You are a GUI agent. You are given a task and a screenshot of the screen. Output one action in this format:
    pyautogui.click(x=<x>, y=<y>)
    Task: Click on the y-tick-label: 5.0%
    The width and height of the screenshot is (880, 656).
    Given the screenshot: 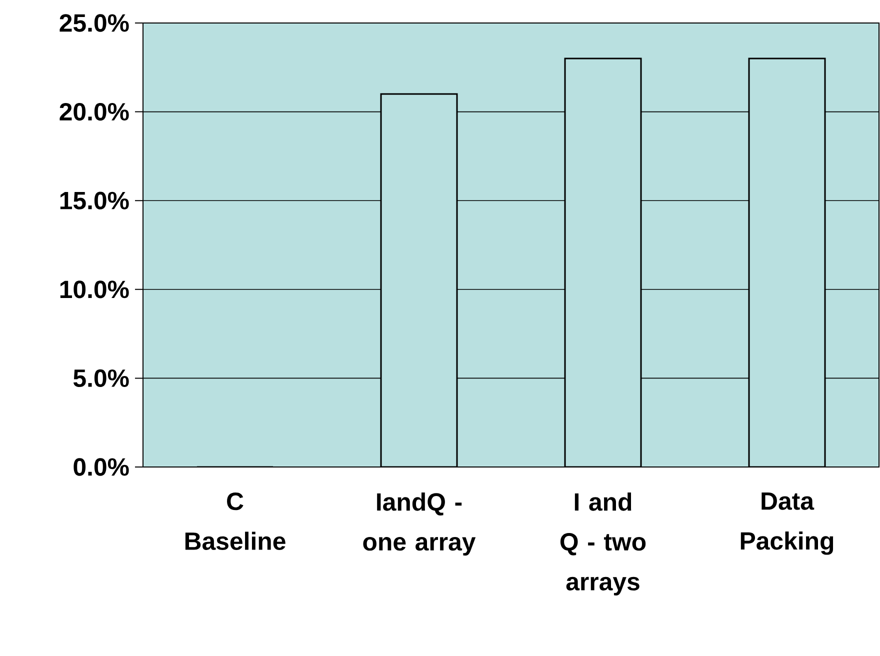 What is the action you would take?
    pyautogui.click(x=101, y=378)
    